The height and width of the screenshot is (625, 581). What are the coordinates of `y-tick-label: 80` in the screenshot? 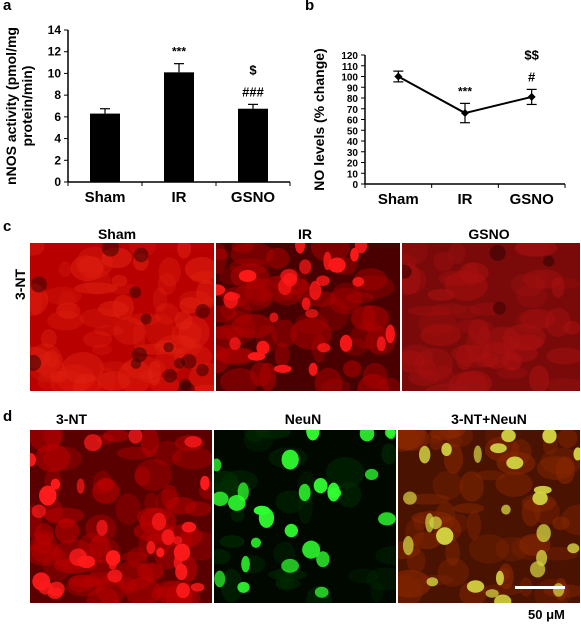 It's located at (353, 99).